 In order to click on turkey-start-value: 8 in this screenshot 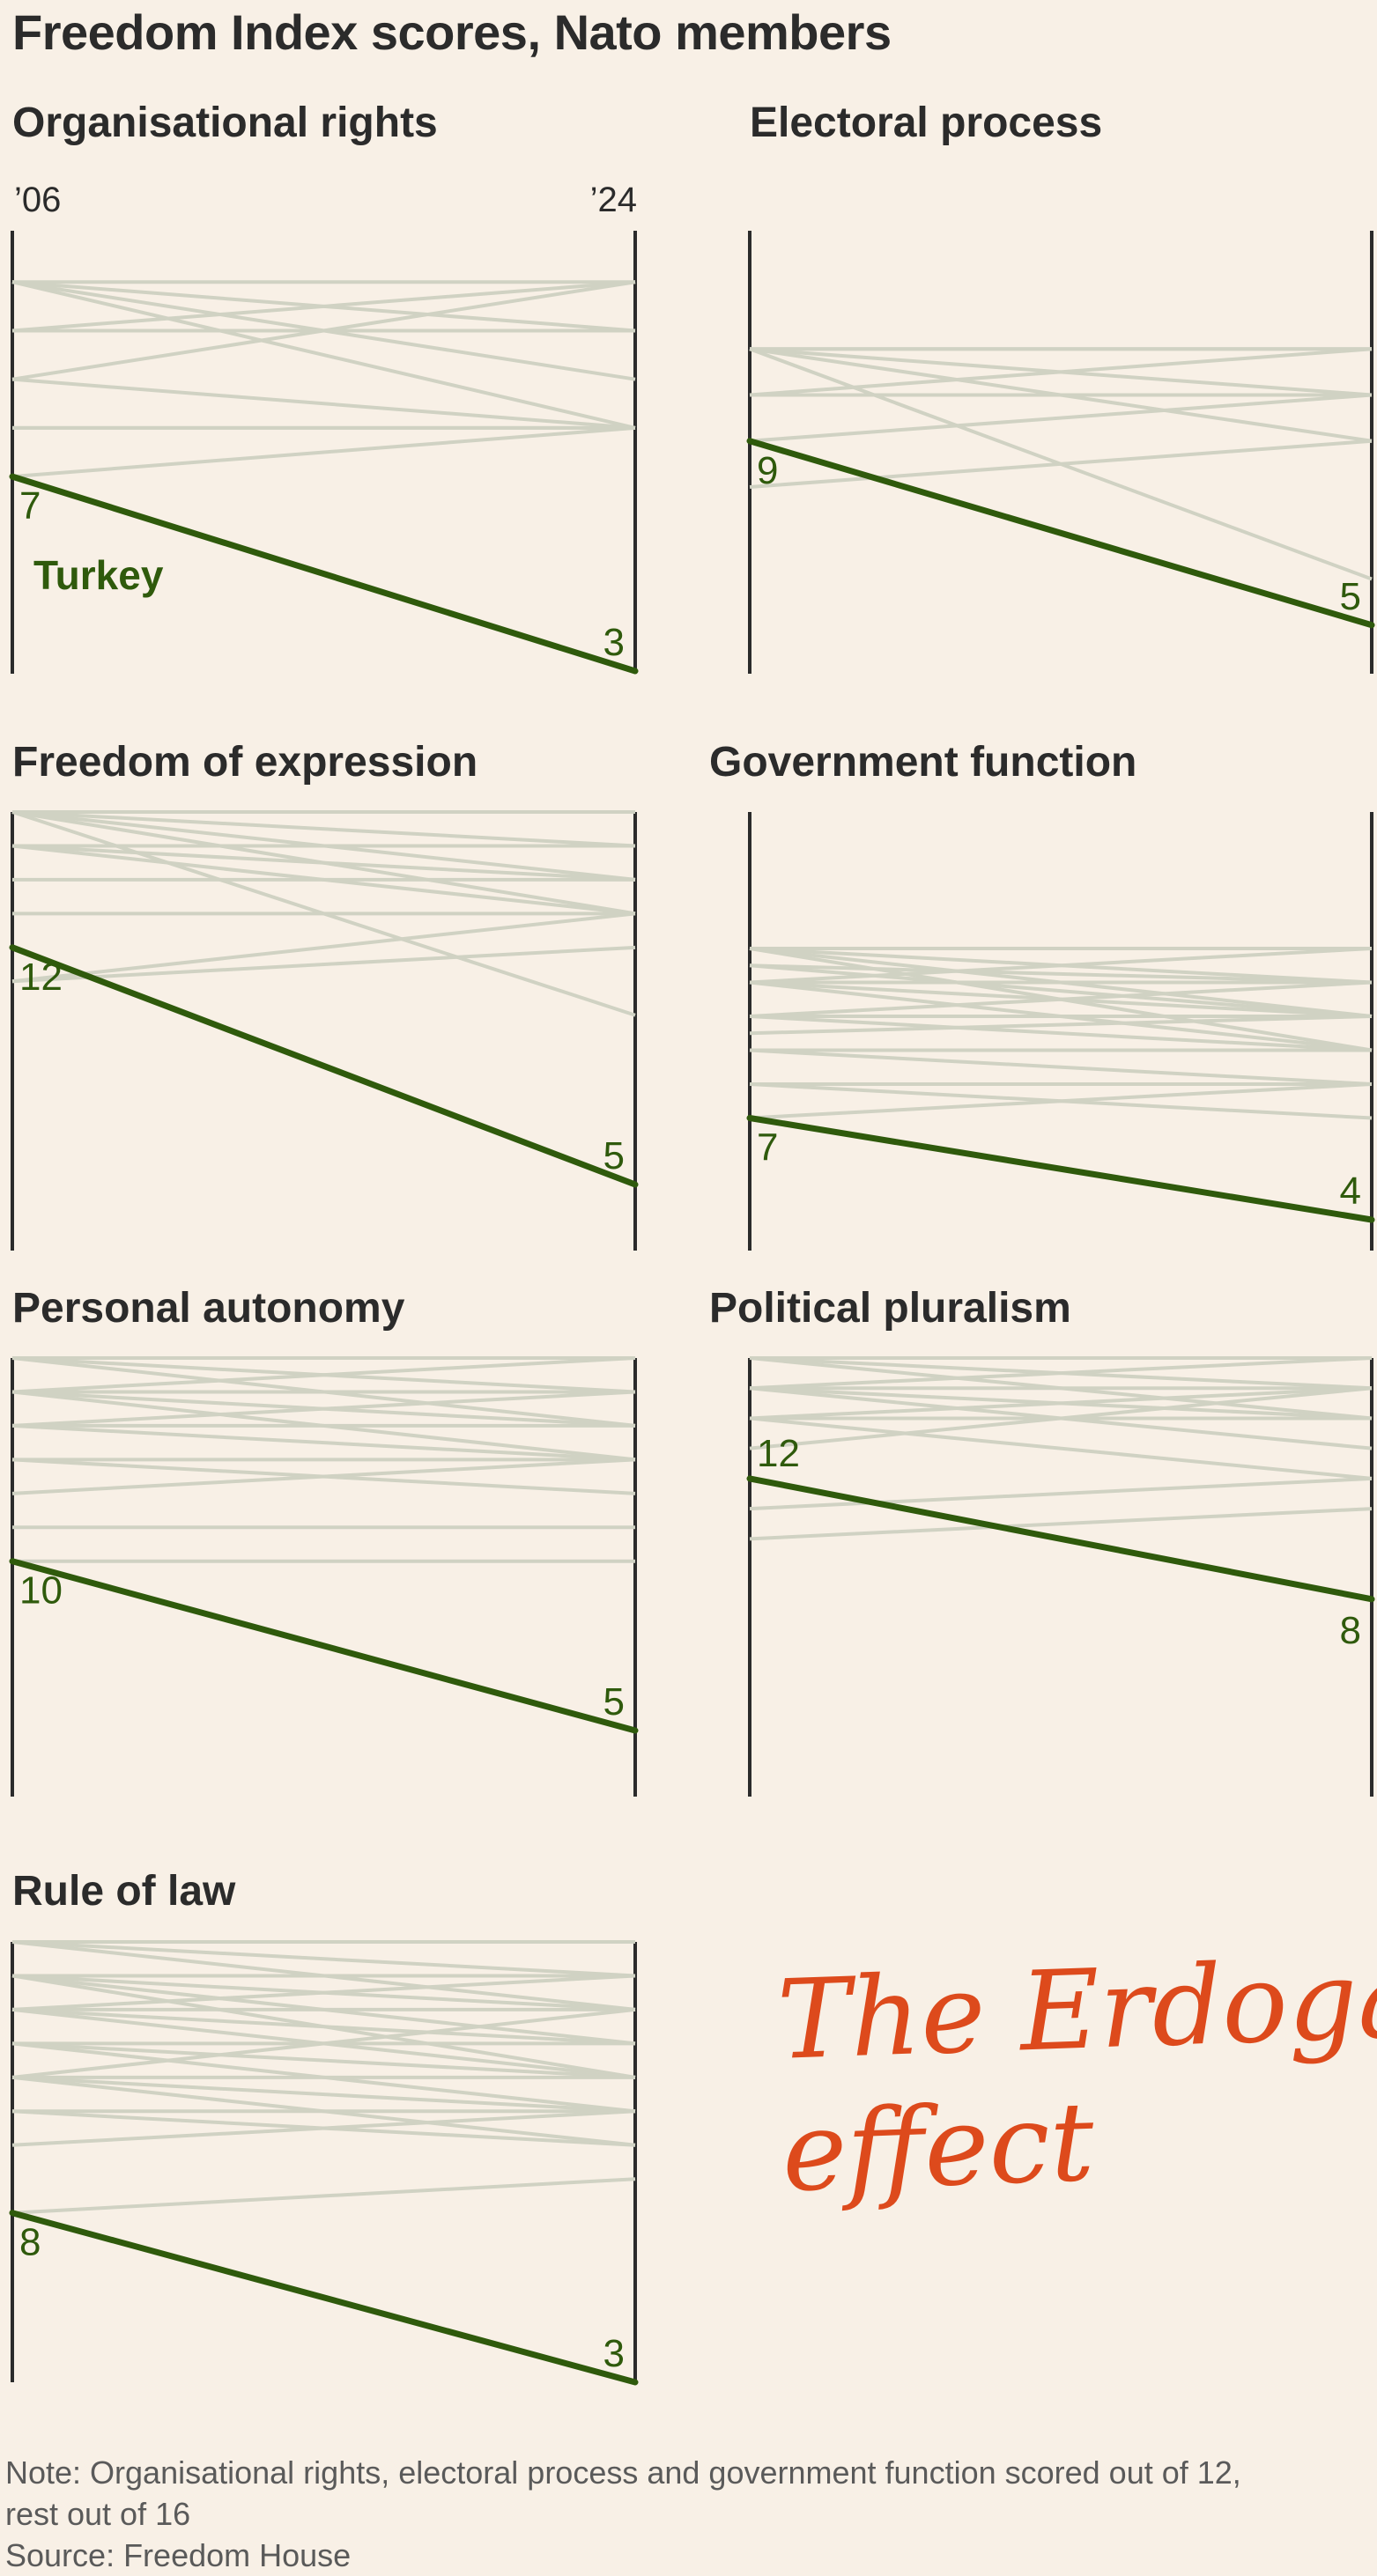, I will do `click(30, 2242)`.